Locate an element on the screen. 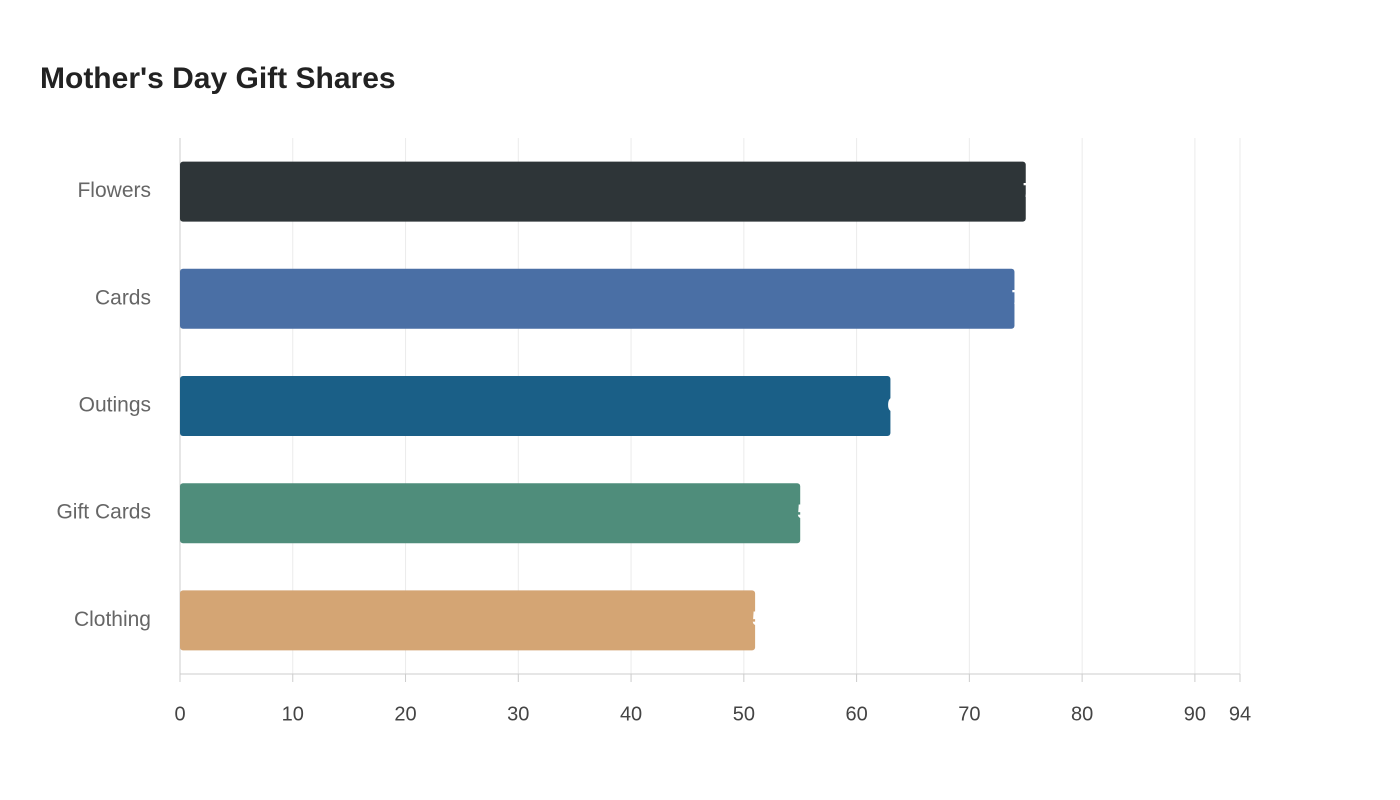 The image size is (1400, 800). x-tick-label: 0 is located at coordinates (179, 714).